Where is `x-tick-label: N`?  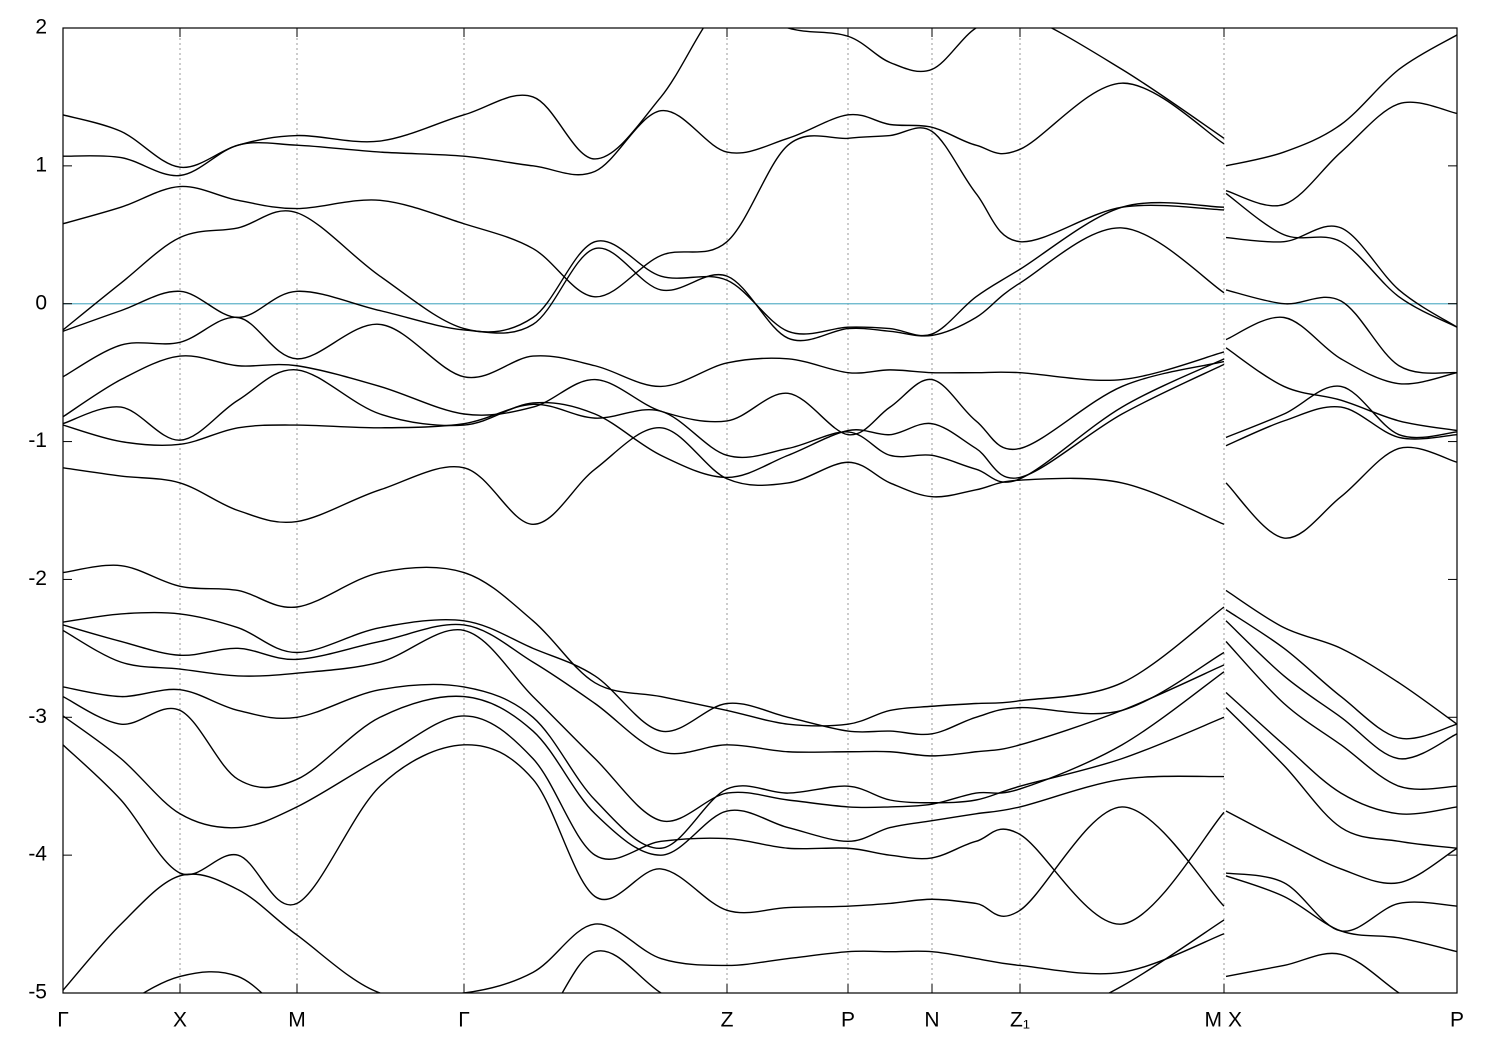 x-tick-label: N is located at coordinates (931, 1020).